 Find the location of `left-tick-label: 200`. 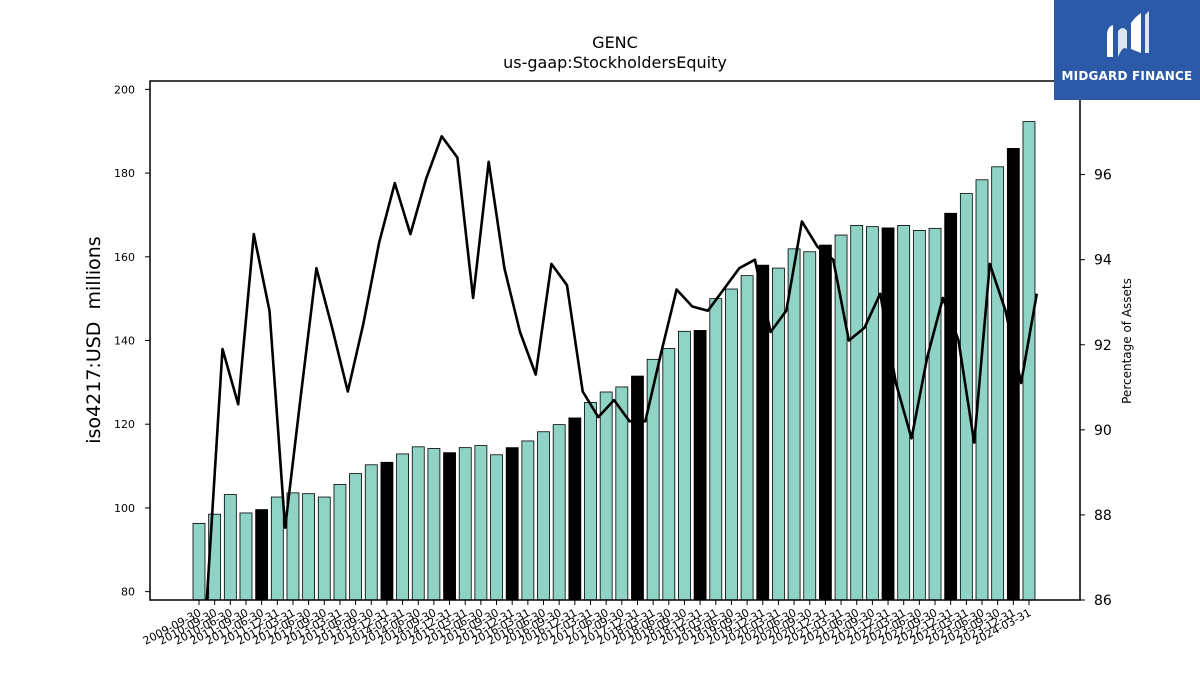

left-tick-label: 200 is located at coordinates (124, 89).